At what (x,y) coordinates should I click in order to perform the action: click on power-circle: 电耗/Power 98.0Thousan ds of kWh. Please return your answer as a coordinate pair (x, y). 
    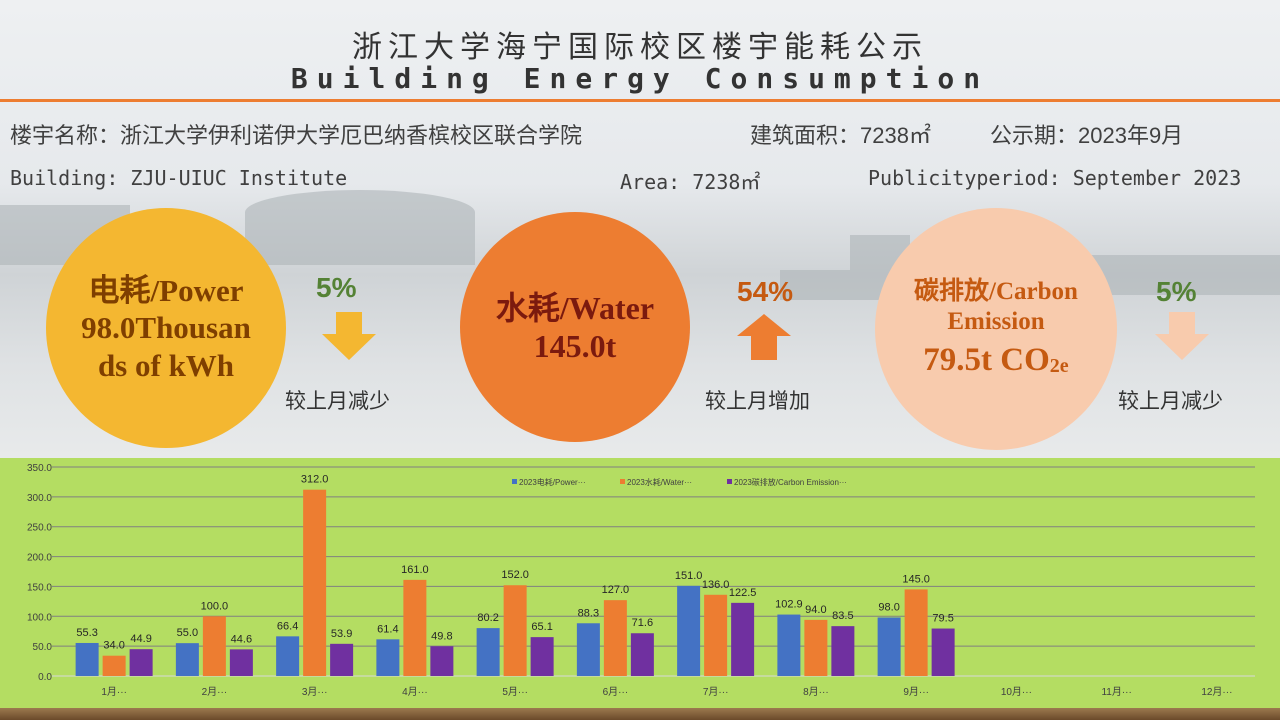
    Looking at the image, I should click on (166, 328).